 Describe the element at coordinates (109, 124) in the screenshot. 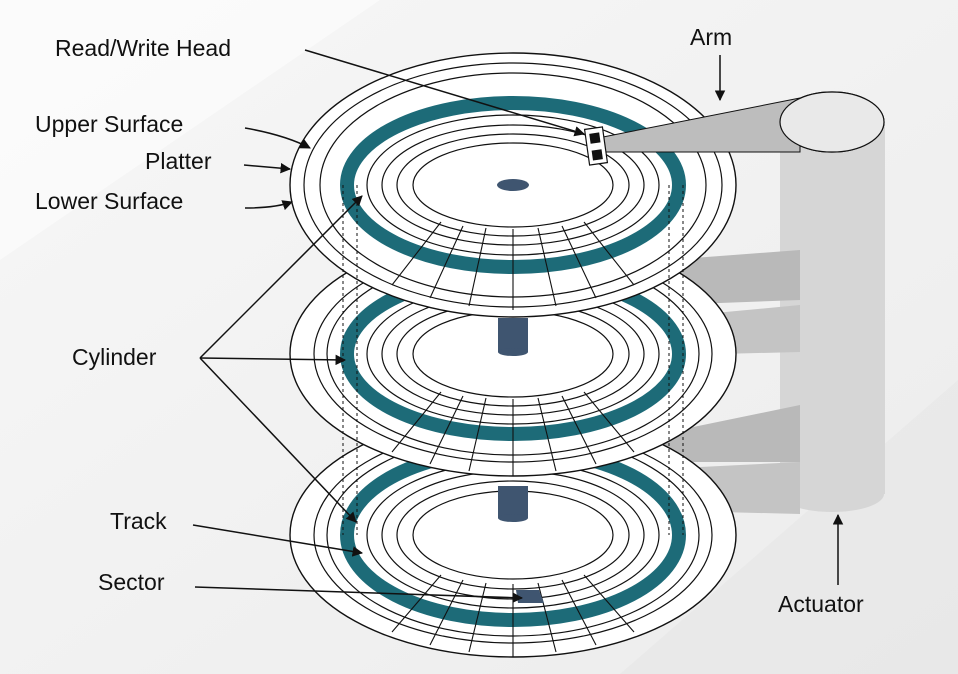

I see `upper-surface-label: Upper Surface` at that location.